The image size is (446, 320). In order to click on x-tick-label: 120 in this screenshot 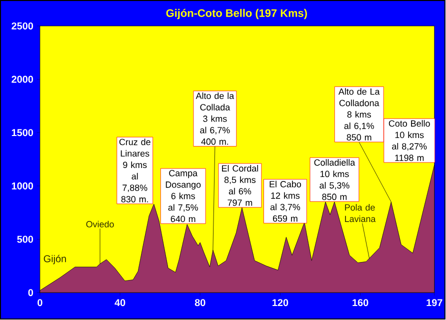, I will do `click(280, 302)`.